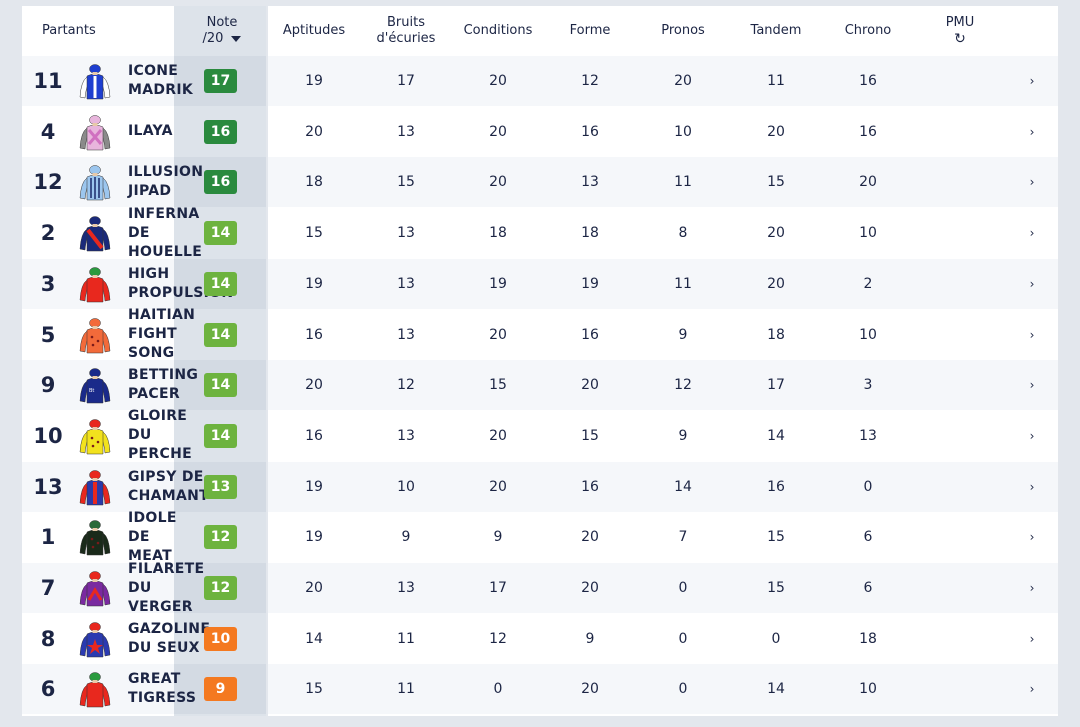  I want to click on note-badge: 12, so click(220, 537).